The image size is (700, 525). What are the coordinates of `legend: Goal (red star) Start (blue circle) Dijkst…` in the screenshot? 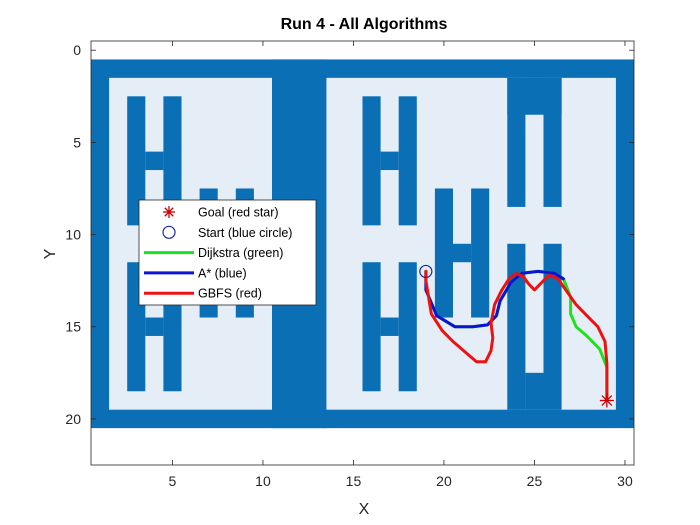 It's located at (227, 252).